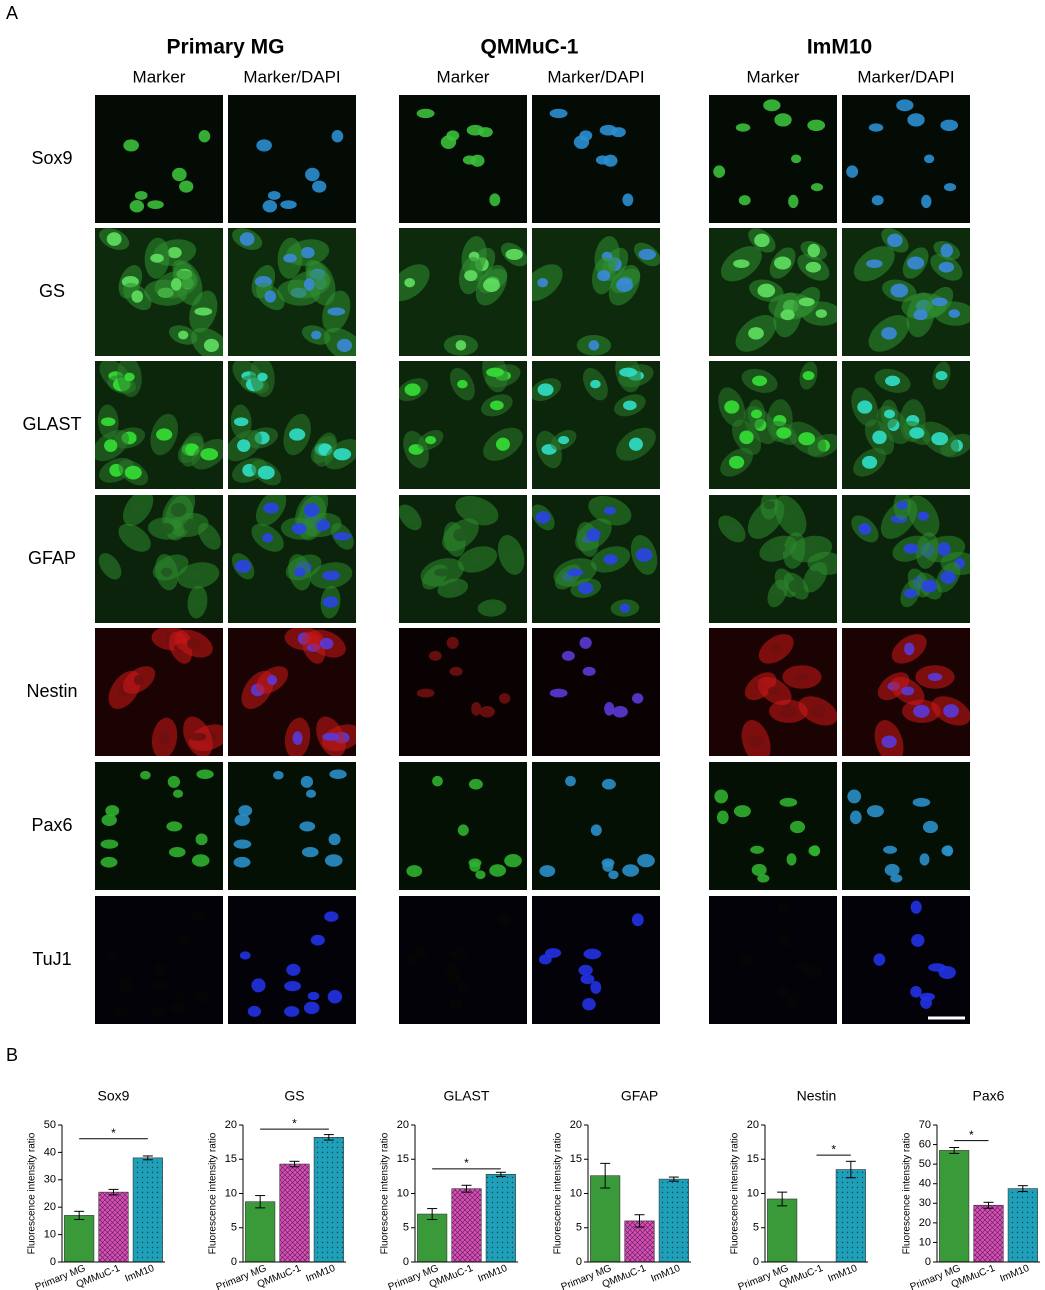 The height and width of the screenshot is (1290, 1045). Describe the element at coordinates (113, 1133) in the screenshot. I see `significance-label: *` at that location.